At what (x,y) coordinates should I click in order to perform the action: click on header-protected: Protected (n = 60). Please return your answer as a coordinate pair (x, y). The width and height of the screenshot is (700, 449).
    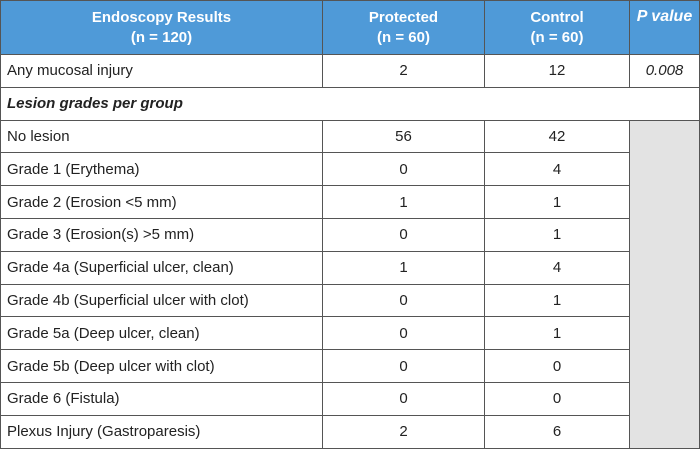
    Looking at the image, I should click on (403, 27).